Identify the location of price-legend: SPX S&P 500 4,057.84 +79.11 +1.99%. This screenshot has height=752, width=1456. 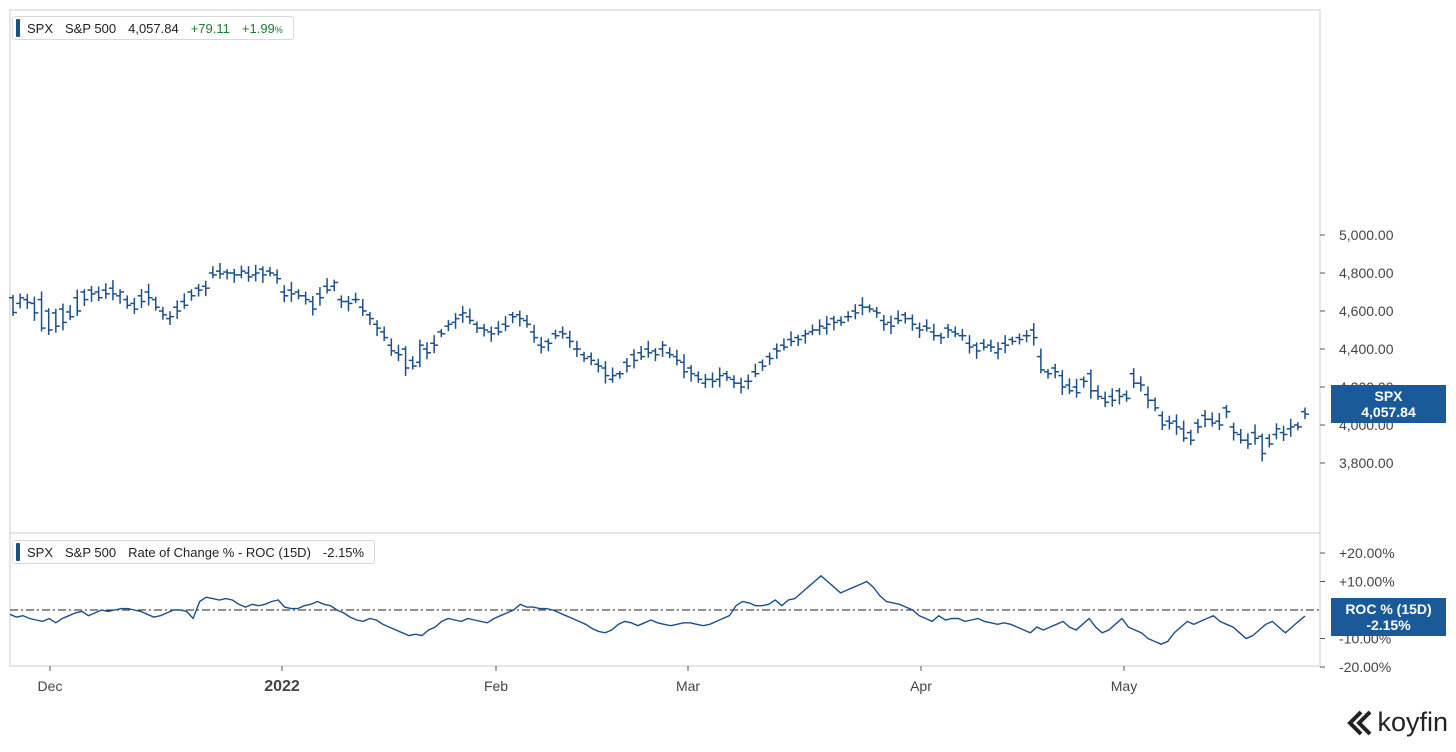
(153, 28).